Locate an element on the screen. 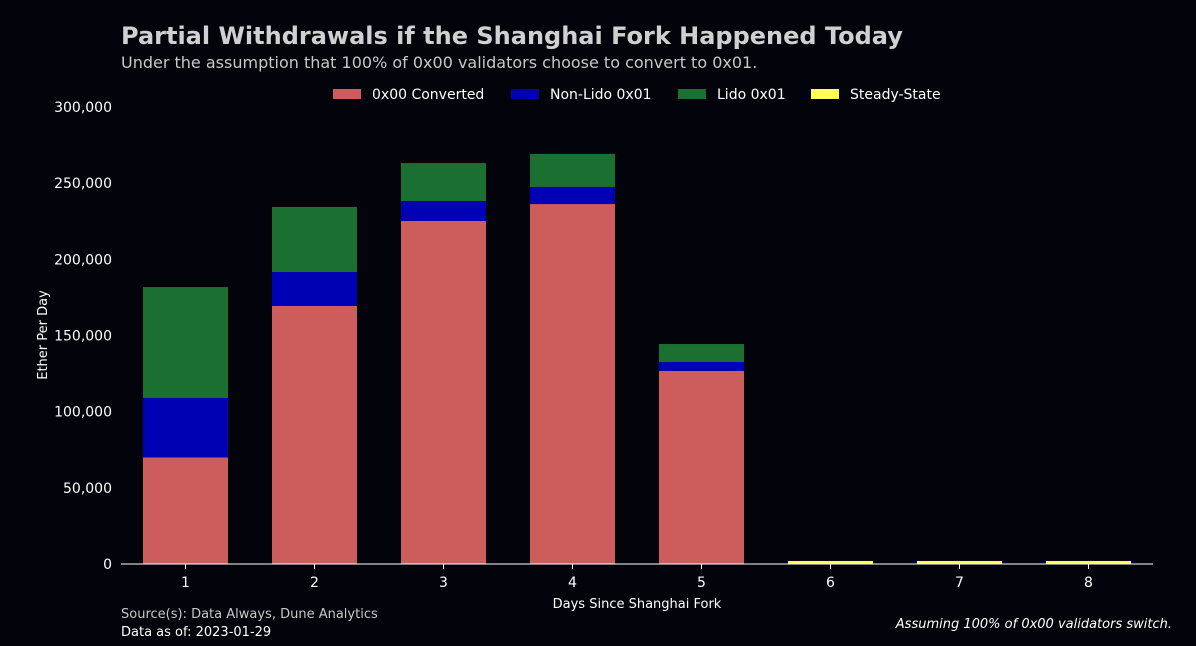 This screenshot has width=1196, height=646. x-tick-label: 7 is located at coordinates (959, 583).